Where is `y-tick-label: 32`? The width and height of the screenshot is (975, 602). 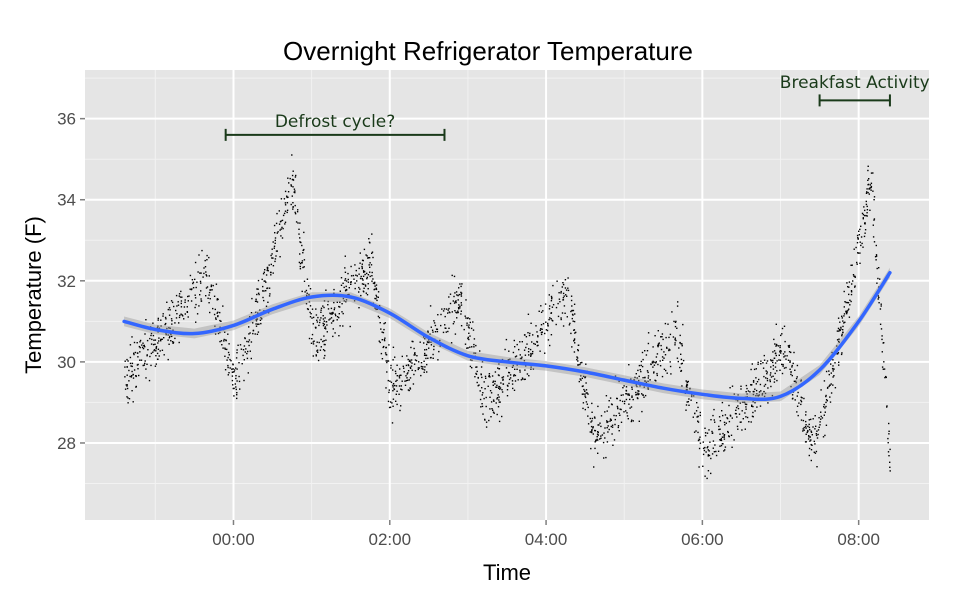
y-tick-label: 32 is located at coordinates (66, 281).